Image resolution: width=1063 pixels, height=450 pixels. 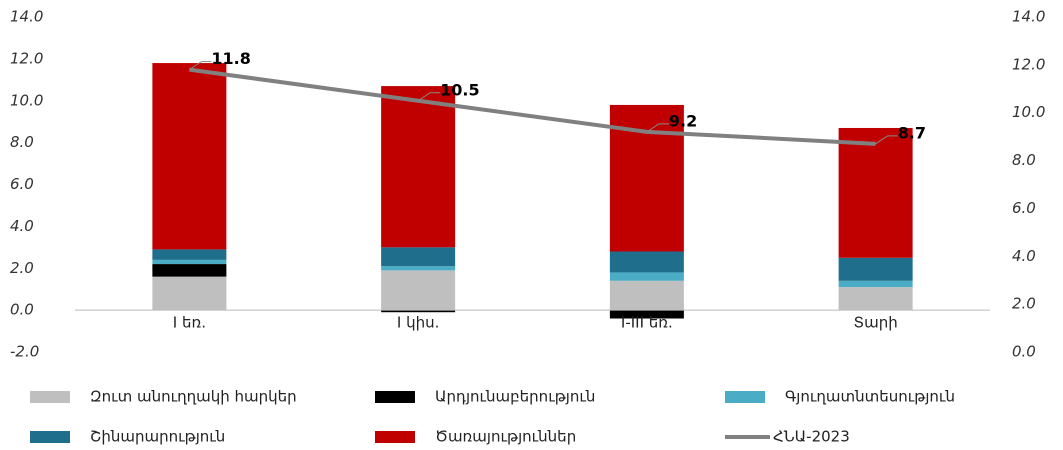 What do you see at coordinates (22, 310) in the screenshot?
I see `y-tick-label: 0.0` at bounding box center [22, 310].